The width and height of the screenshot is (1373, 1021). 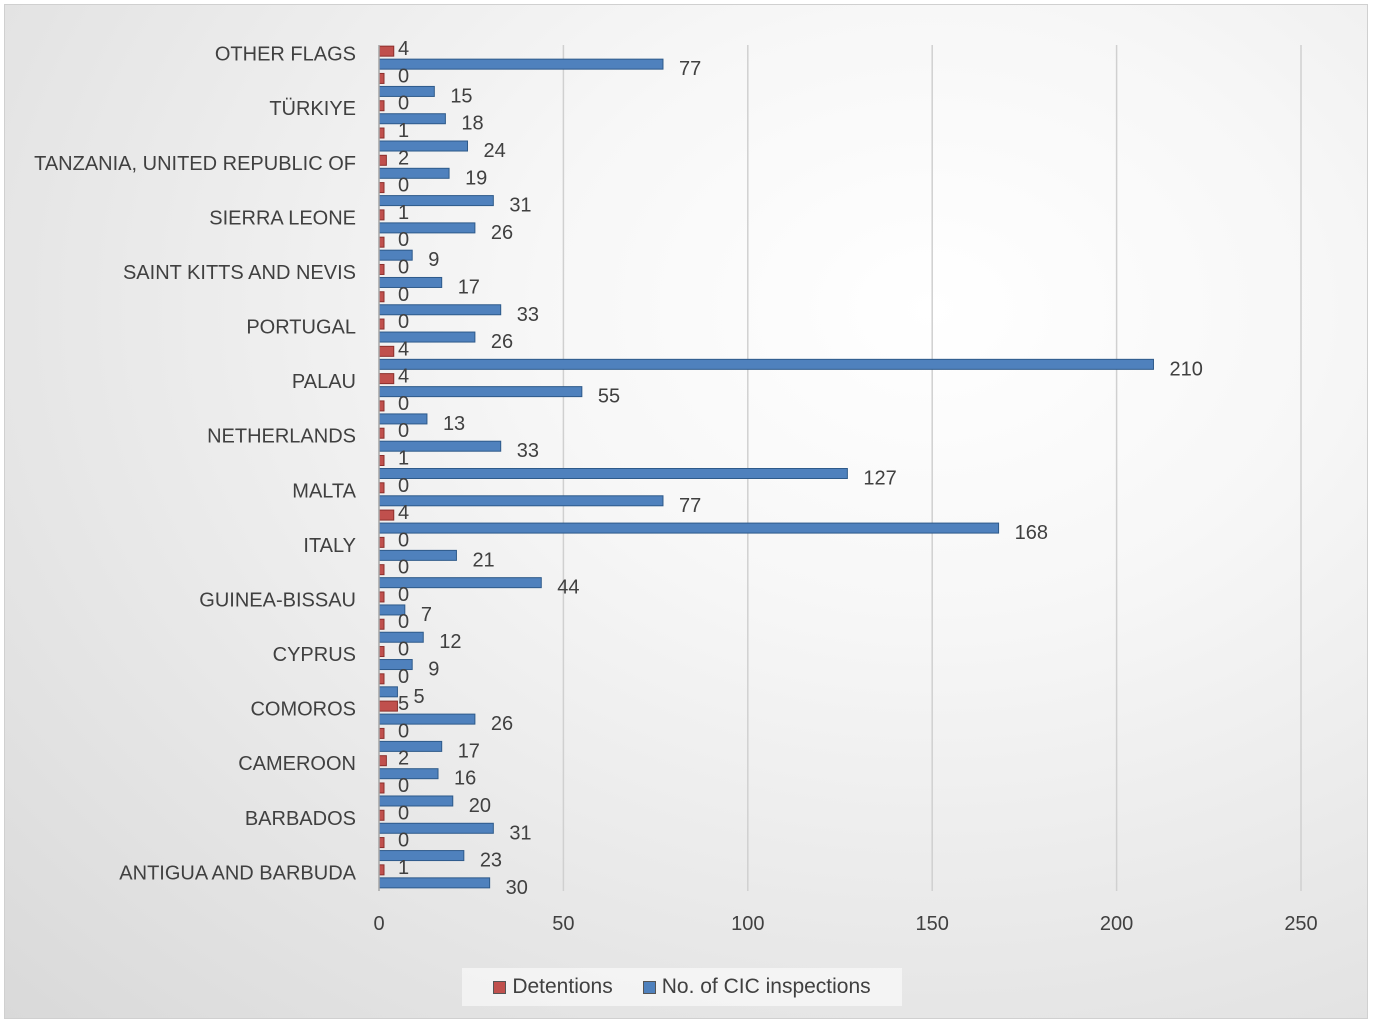 I want to click on x-tick-label: 100, so click(x=747, y=924).